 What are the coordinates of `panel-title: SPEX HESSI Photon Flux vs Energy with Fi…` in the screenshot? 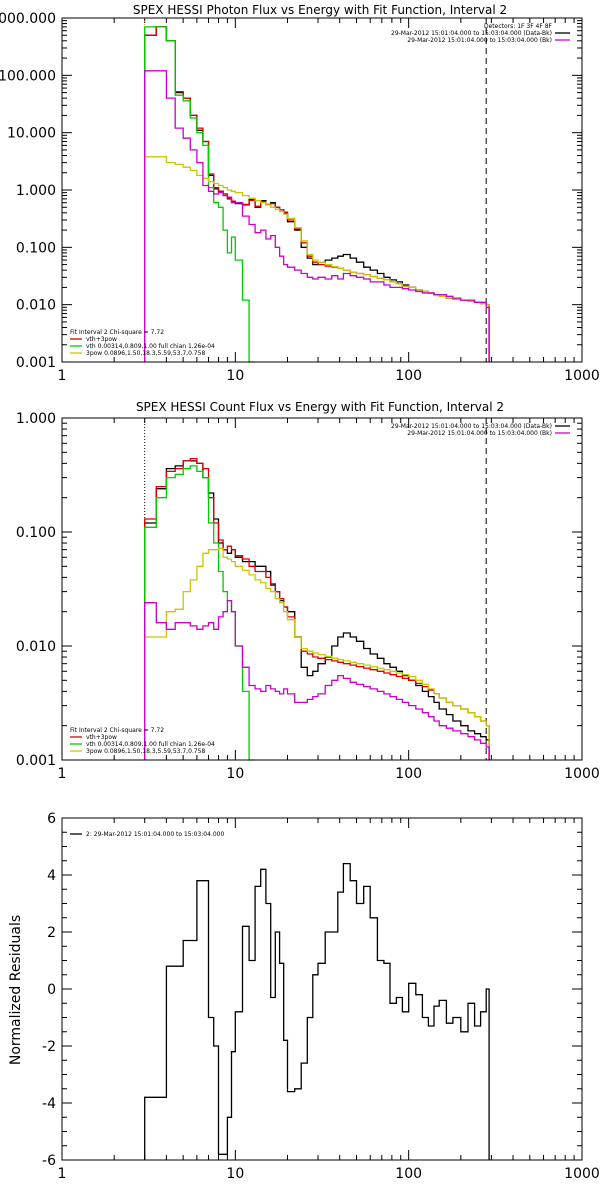 It's located at (320, 10).